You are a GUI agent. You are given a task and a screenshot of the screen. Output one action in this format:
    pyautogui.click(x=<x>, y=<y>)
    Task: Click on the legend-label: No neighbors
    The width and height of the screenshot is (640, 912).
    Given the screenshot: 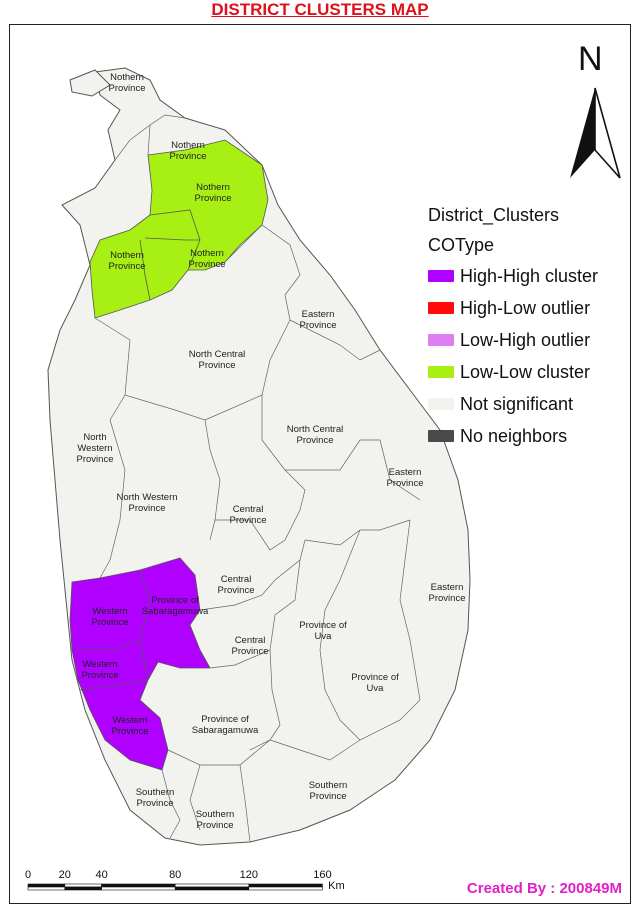 What is the action you would take?
    pyautogui.click(x=514, y=435)
    